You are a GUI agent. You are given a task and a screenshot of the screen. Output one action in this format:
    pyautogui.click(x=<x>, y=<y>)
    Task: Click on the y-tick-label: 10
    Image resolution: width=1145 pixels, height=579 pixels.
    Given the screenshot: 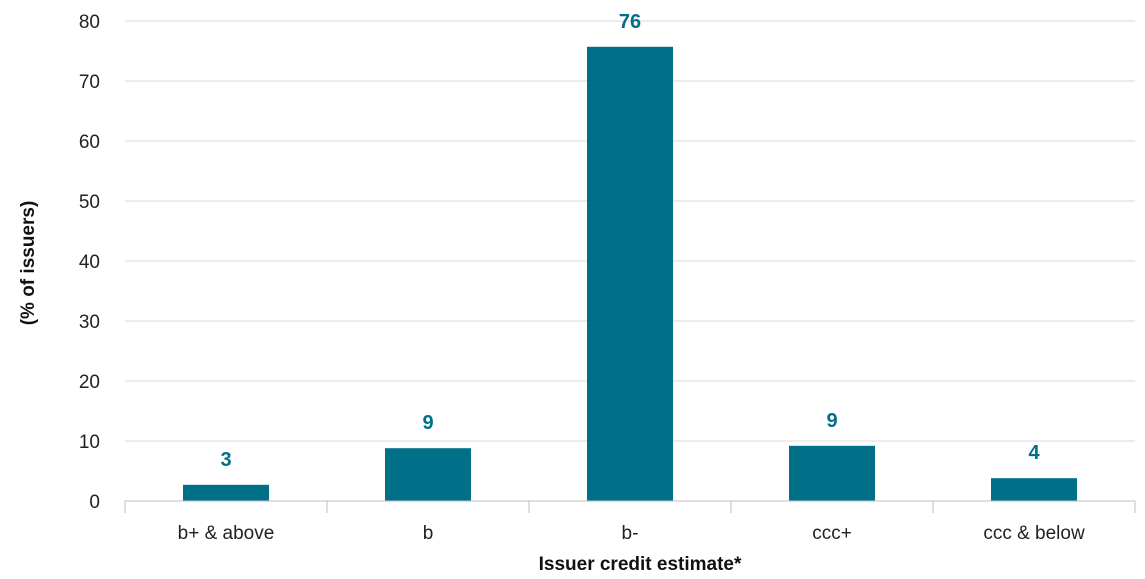 What is the action you would take?
    pyautogui.click(x=89, y=442)
    